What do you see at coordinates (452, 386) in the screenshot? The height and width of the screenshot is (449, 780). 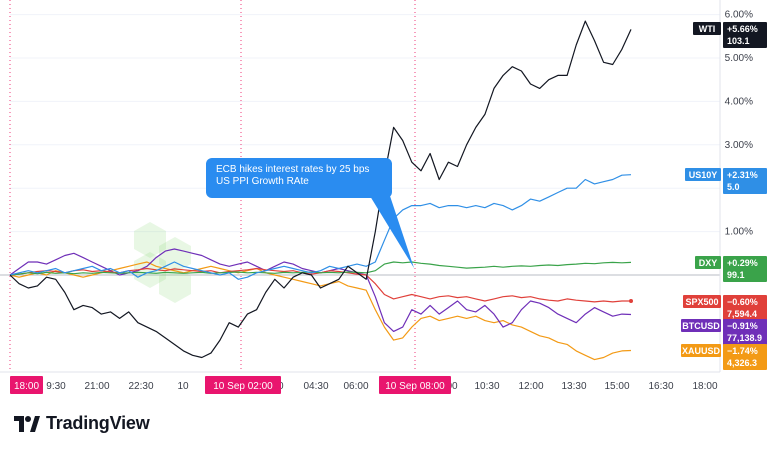 I see `x-tick-label: 00` at bounding box center [452, 386].